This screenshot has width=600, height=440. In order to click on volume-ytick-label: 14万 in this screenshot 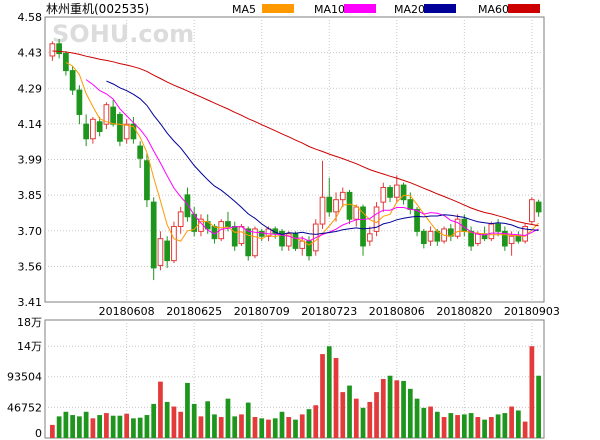, I will do `click(29, 346)`.